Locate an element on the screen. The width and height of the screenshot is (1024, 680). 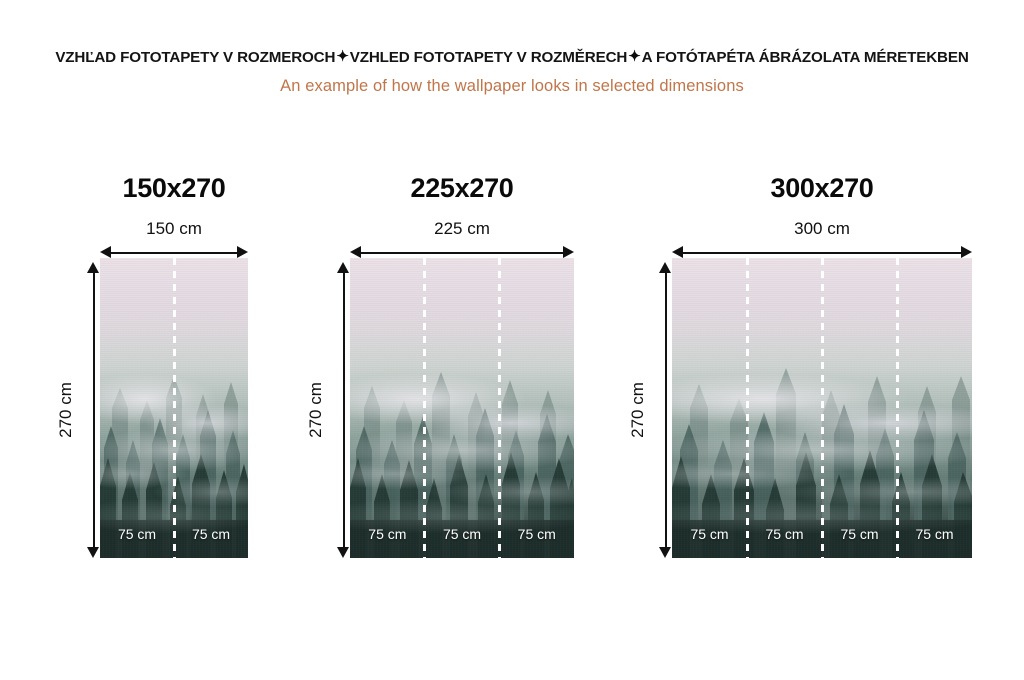
width-measure: 300 cm is located at coordinates (822, 238).